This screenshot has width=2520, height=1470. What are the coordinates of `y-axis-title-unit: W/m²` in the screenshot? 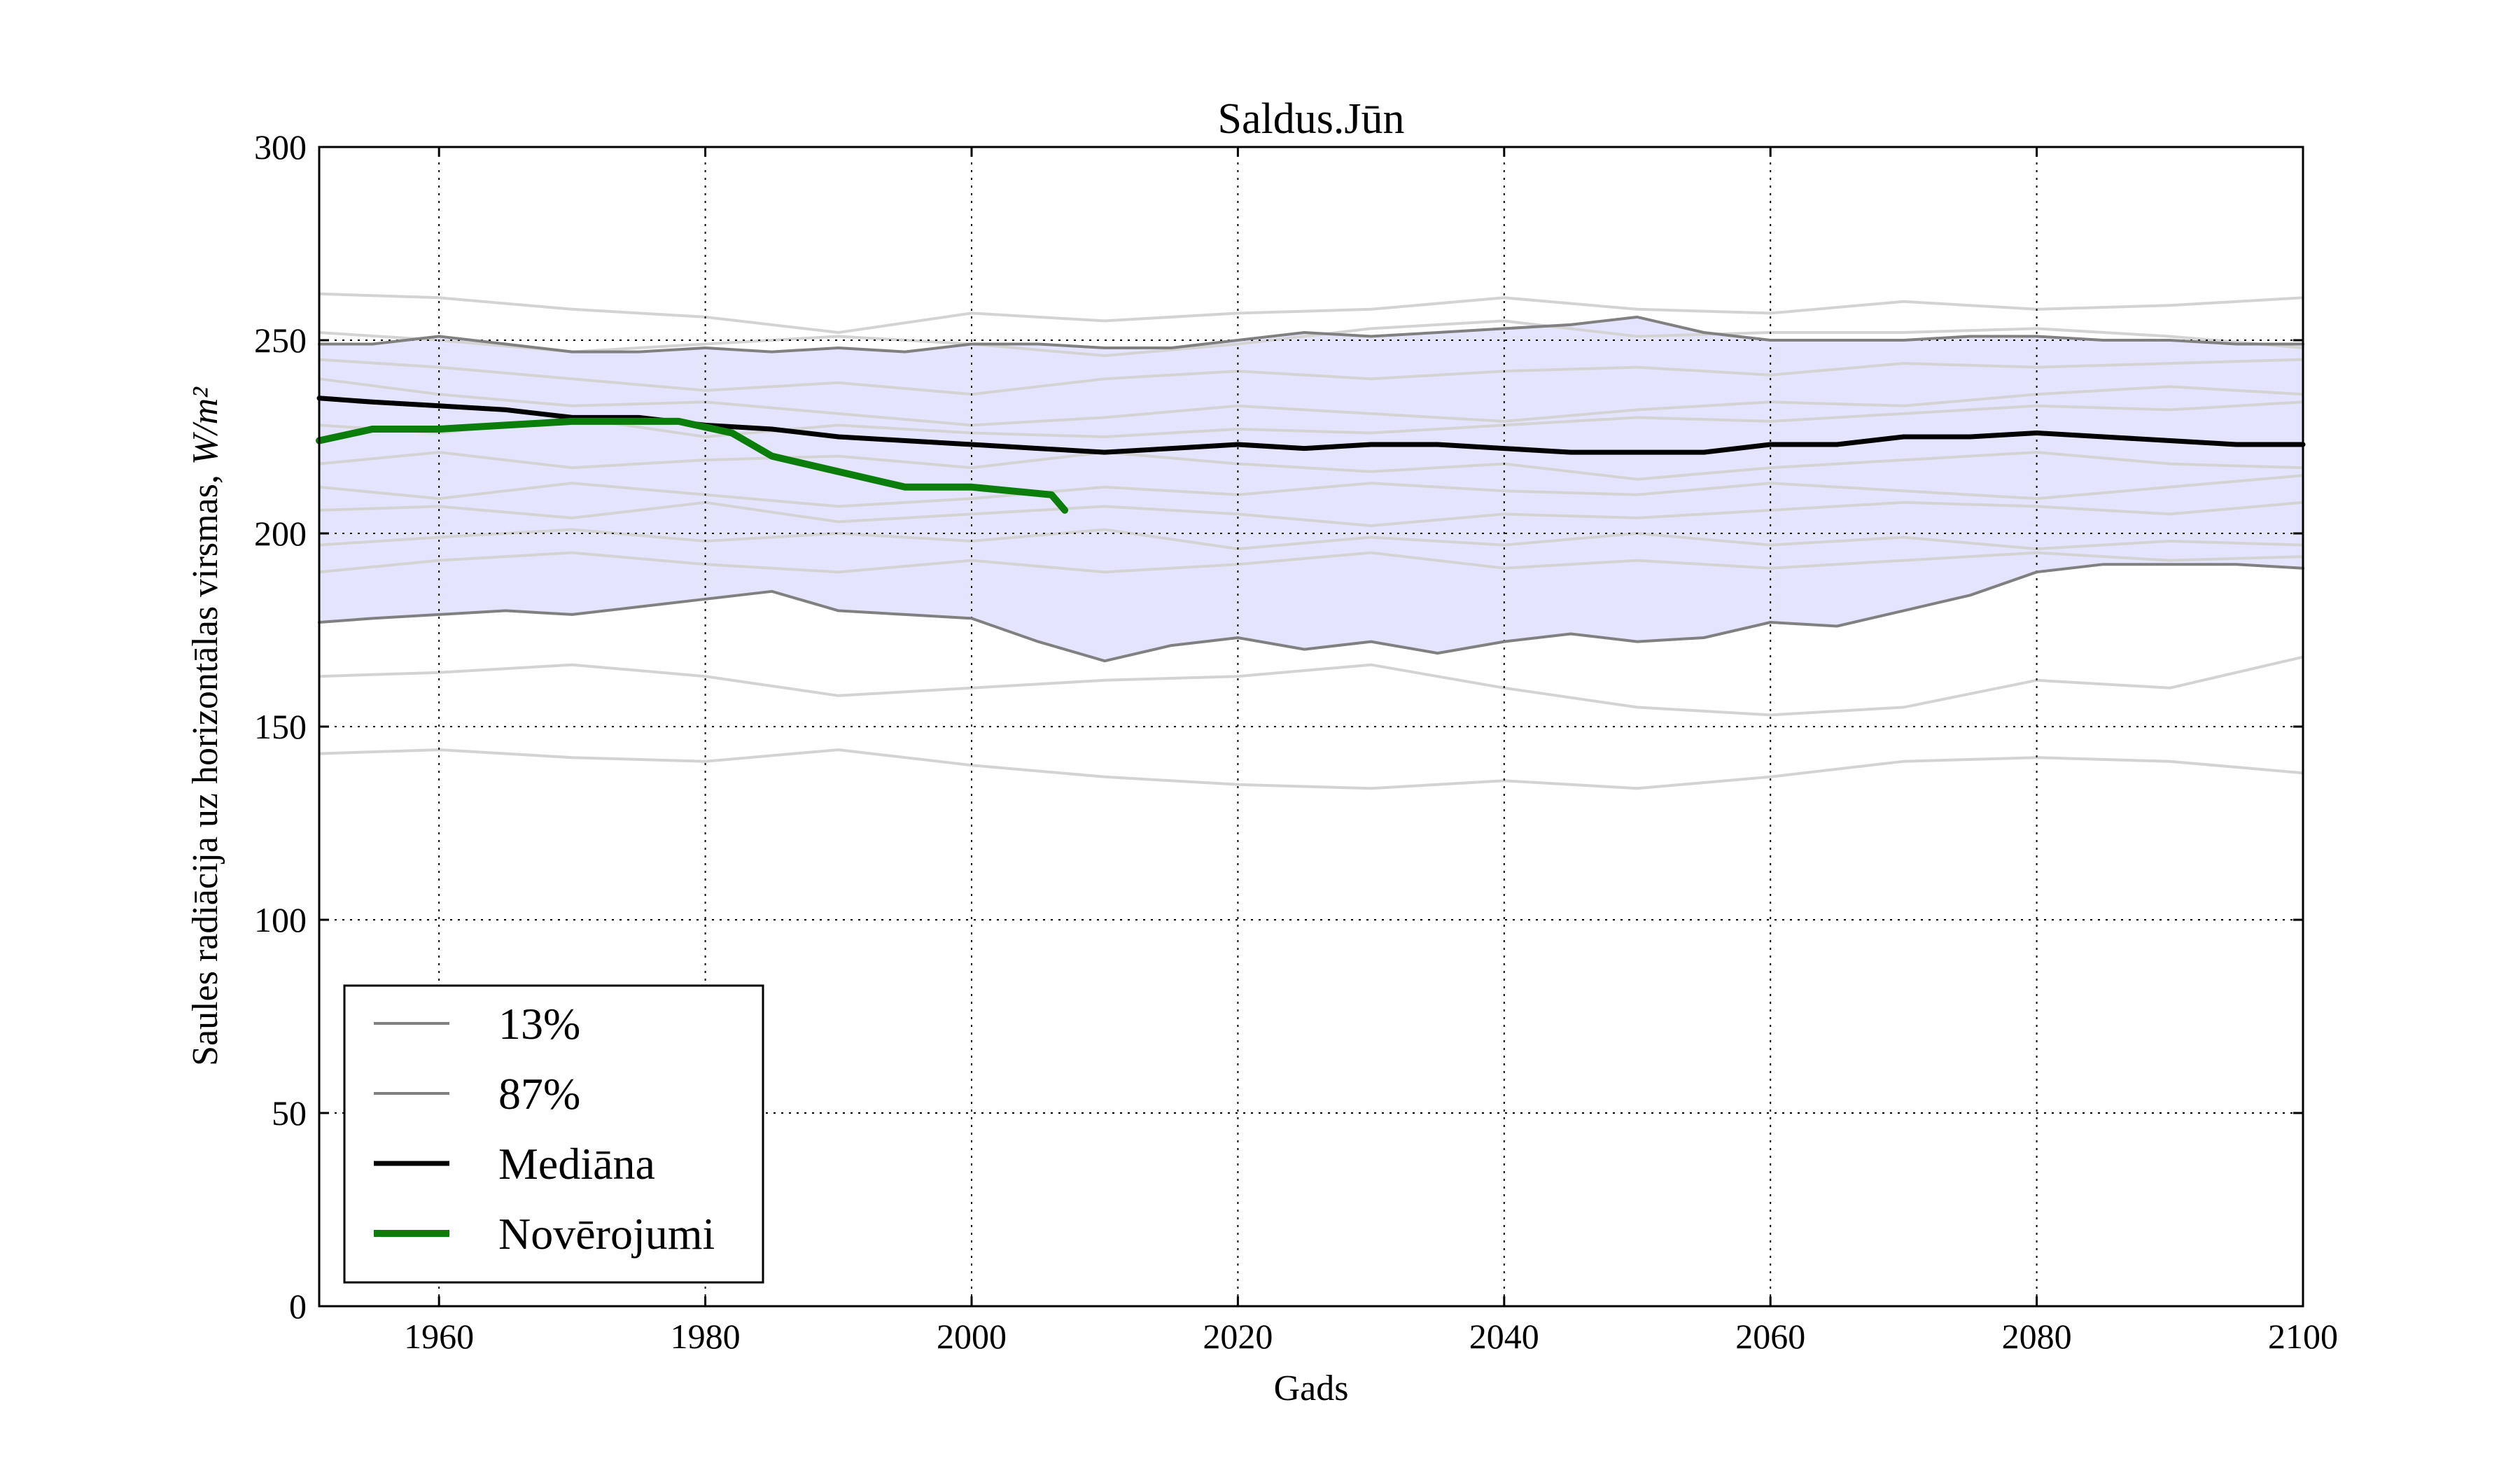 It's located at (205, 425).